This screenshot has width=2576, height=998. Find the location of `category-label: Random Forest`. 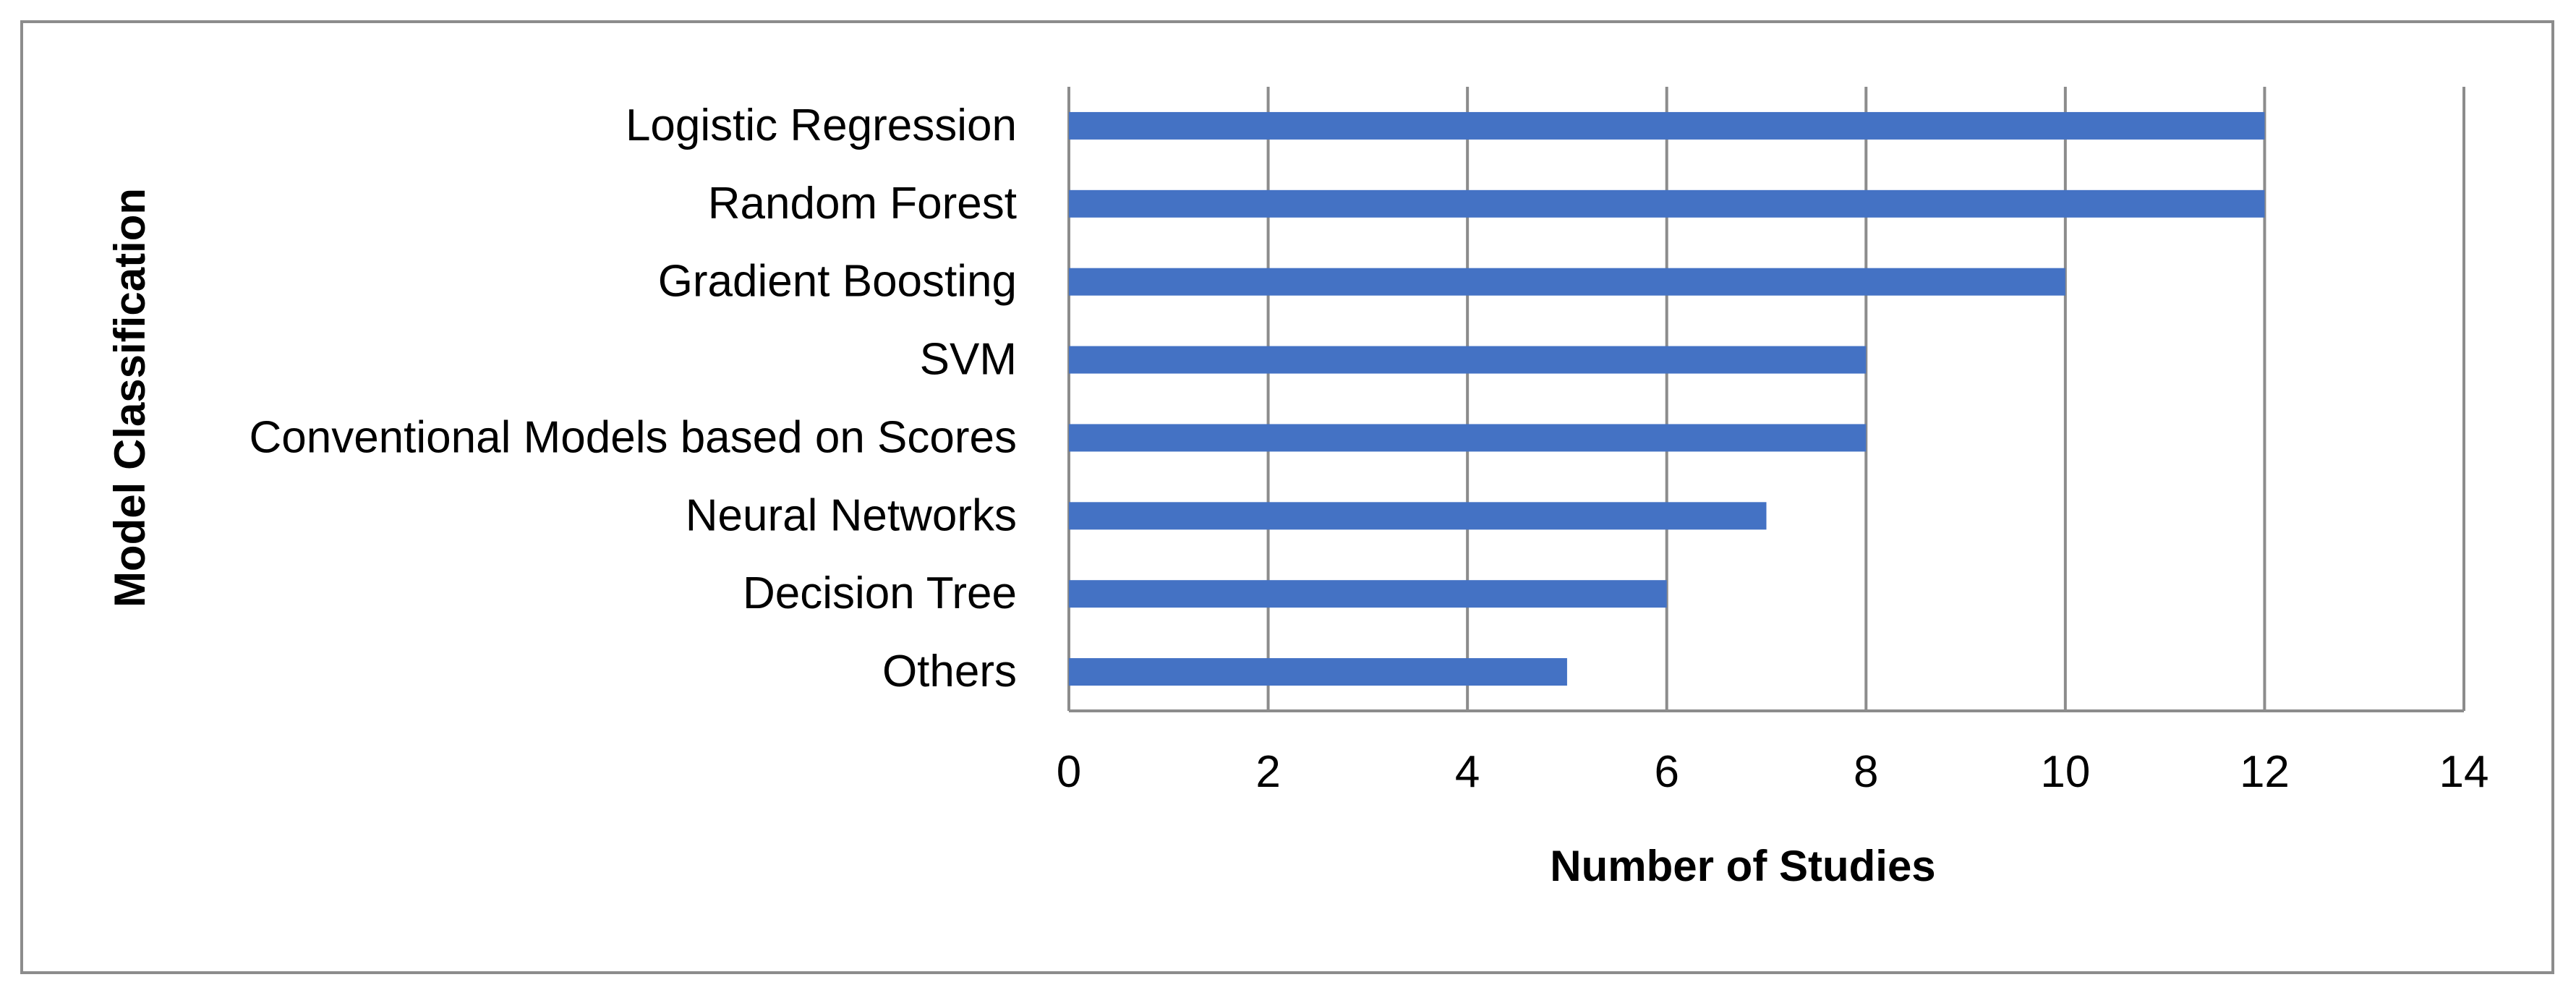

category-label: Random Forest is located at coordinates (862, 204).